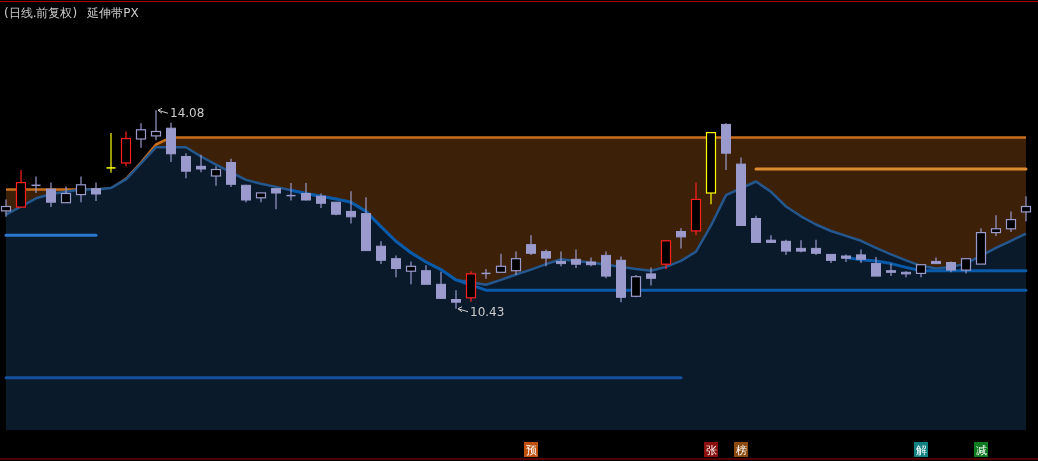 This screenshot has width=1038, height=461. Describe the element at coordinates (187, 113) in the screenshot. I see `annotation: 14.08` at that location.